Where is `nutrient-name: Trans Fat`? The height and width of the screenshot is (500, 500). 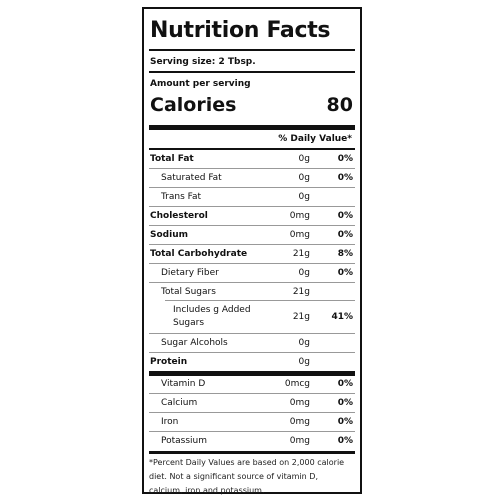 nutrient-name: Trans Fat is located at coordinates (181, 197).